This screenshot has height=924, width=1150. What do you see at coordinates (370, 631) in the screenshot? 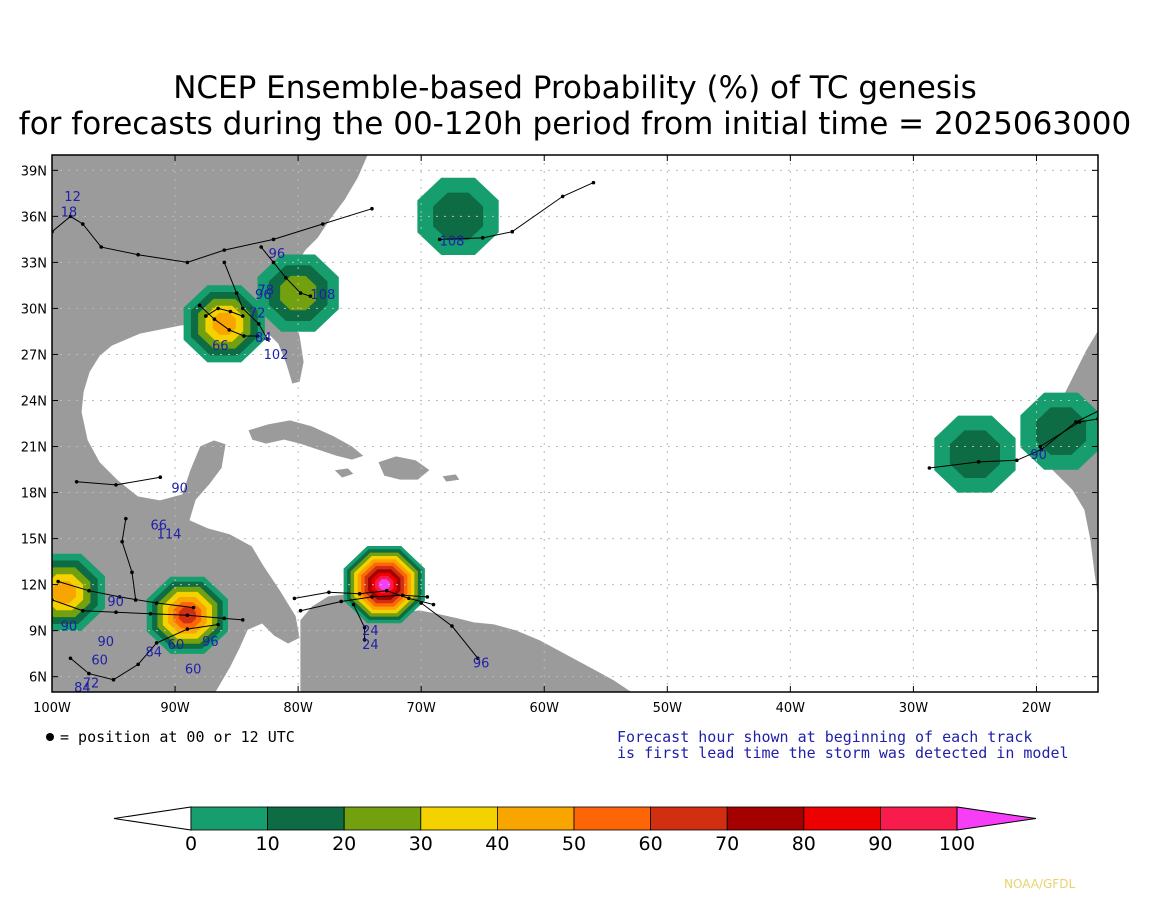
I see `track-hour-label: 24` at bounding box center [370, 631].